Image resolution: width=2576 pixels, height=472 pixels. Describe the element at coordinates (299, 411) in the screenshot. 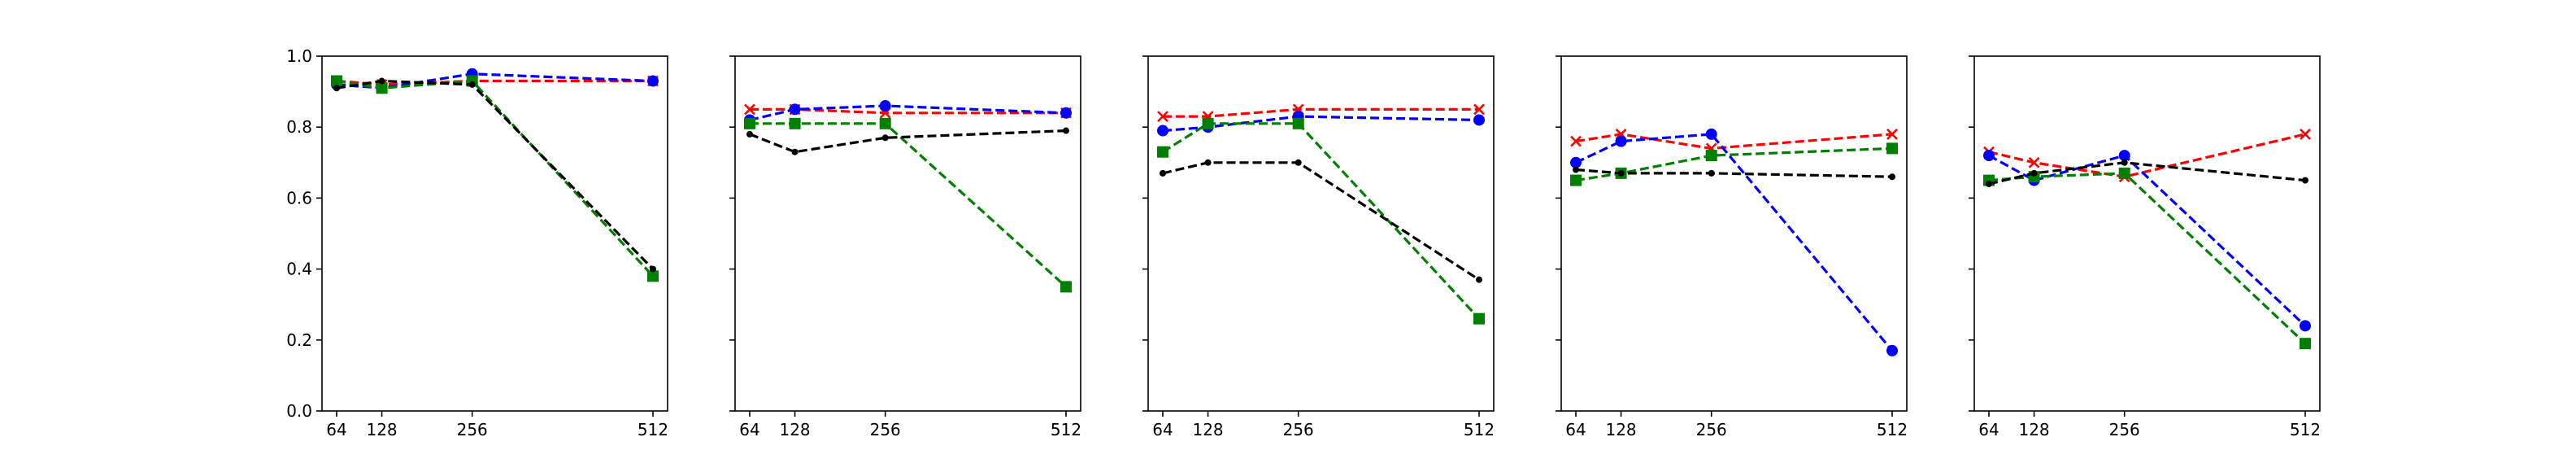

I see `y-tick-label: 0.0` at that location.